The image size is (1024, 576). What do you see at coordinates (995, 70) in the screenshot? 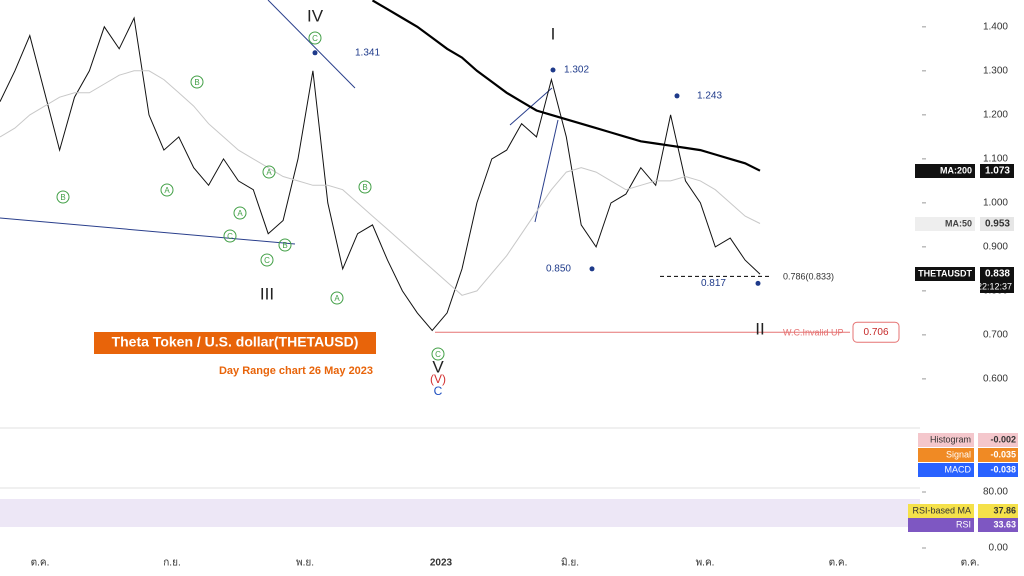
I see `y-tick-label: 1.300` at bounding box center [995, 70].